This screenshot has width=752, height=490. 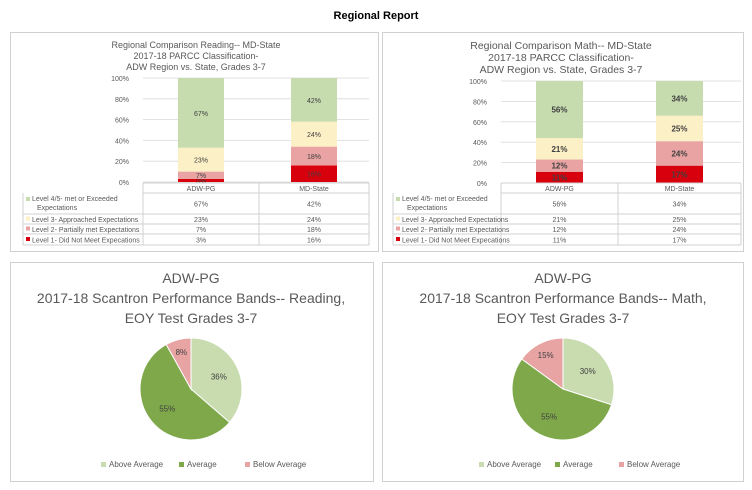 I want to click on bar-data-label: 67%, so click(x=201, y=114).